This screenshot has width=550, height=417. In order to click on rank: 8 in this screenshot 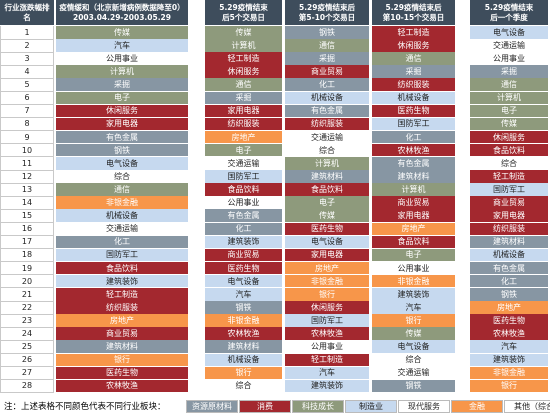, I will do `click(27, 124)`.